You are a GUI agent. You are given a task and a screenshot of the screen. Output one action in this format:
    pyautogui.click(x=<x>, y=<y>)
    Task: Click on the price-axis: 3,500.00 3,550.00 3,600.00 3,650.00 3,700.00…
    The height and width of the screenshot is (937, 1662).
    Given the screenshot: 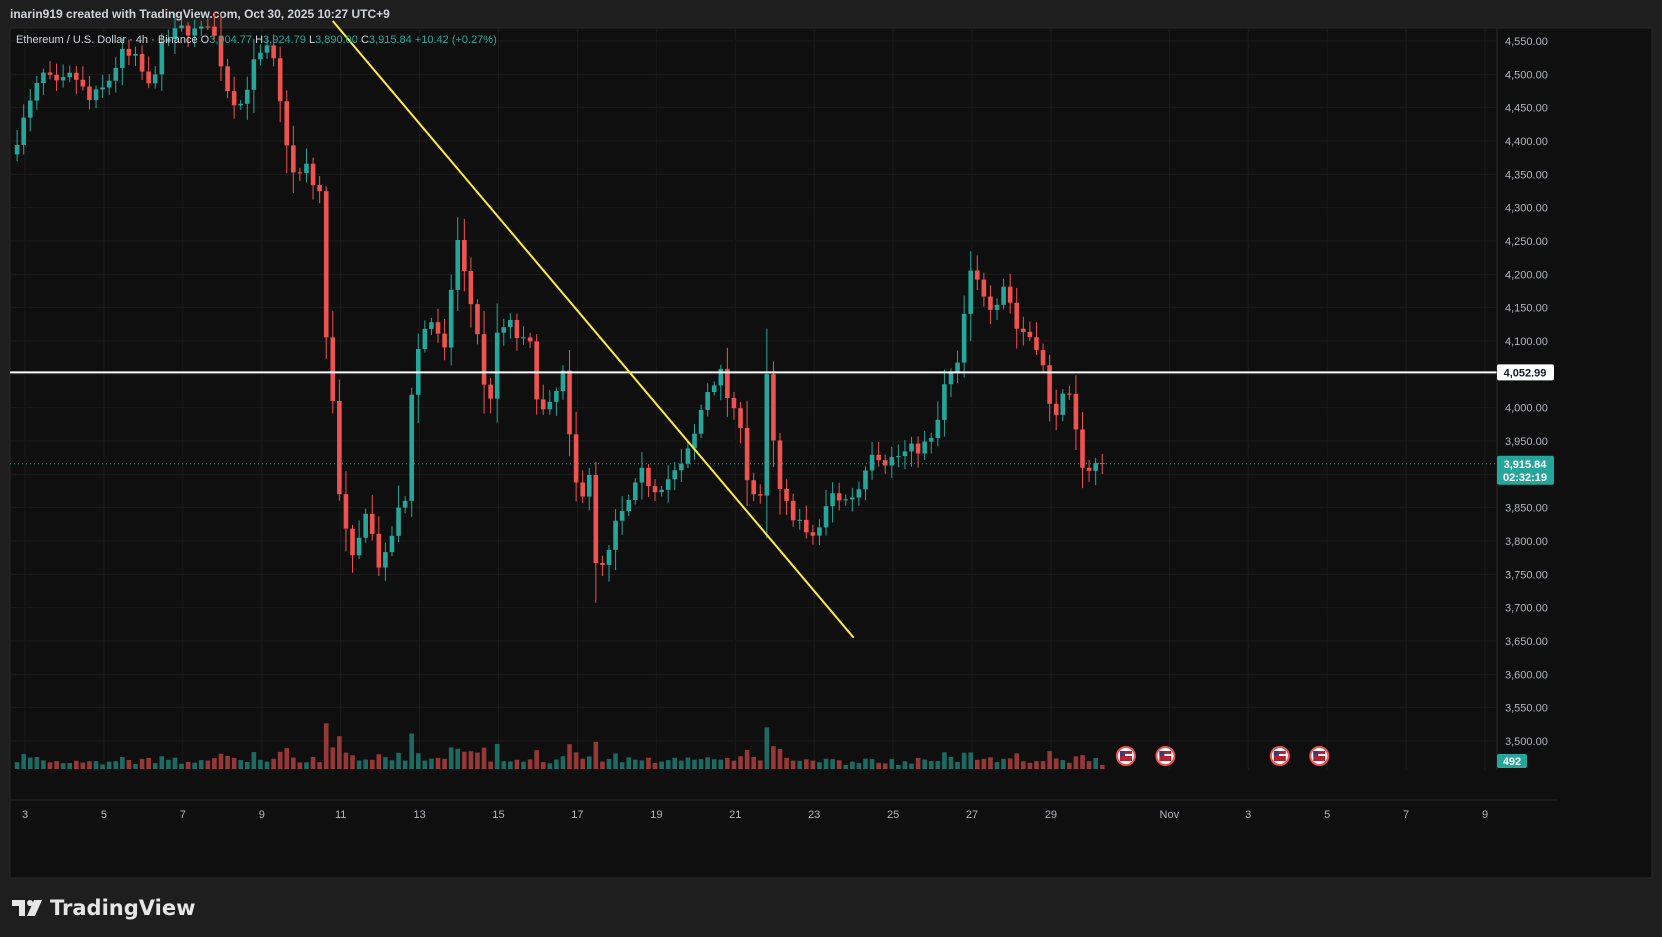 What is the action you would take?
    pyautogui.click(x=1525, y=399)
    